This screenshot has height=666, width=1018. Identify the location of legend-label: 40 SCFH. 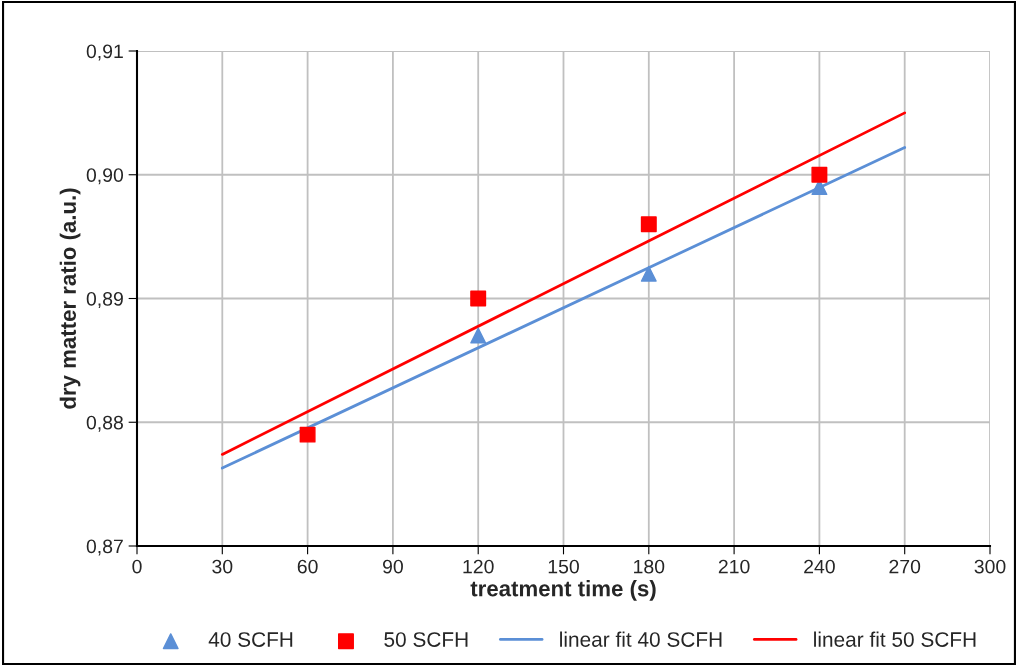
(250, 639).